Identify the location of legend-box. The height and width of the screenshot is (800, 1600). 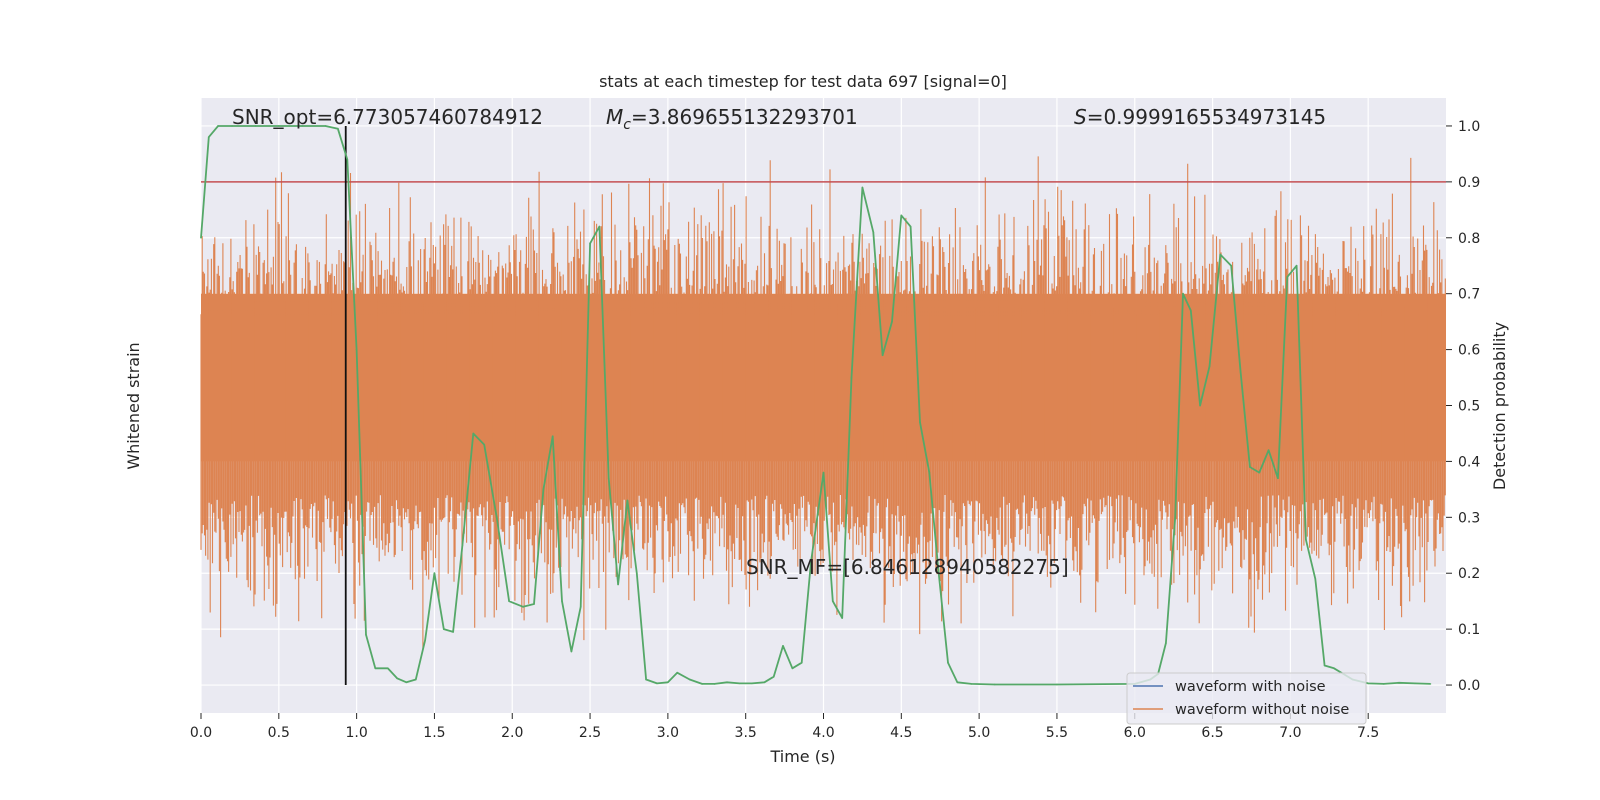
(1246, 698).